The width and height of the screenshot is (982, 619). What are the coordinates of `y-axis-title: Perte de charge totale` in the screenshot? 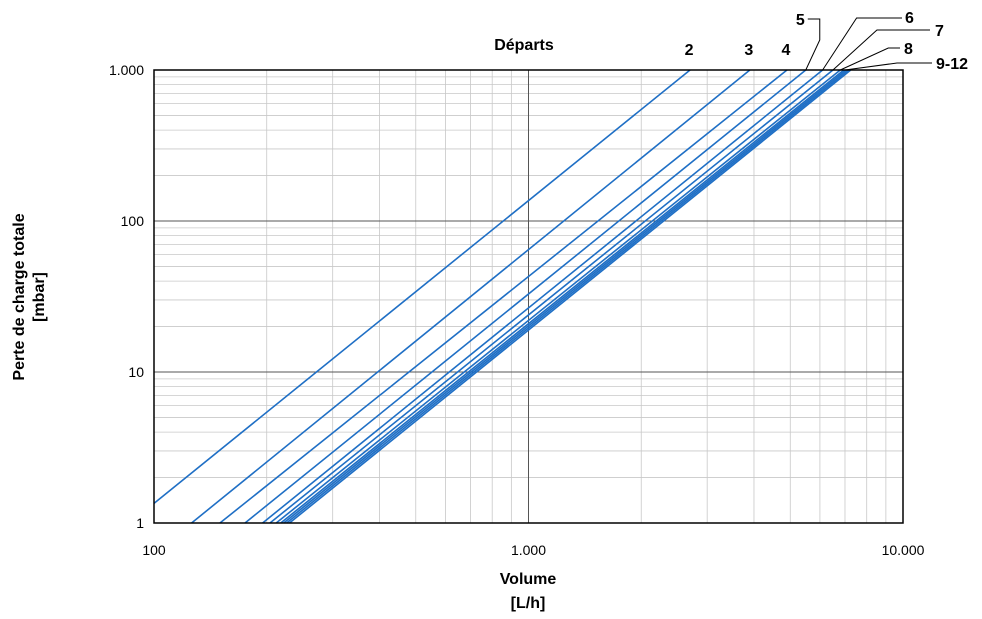 It's located at (19, 296).